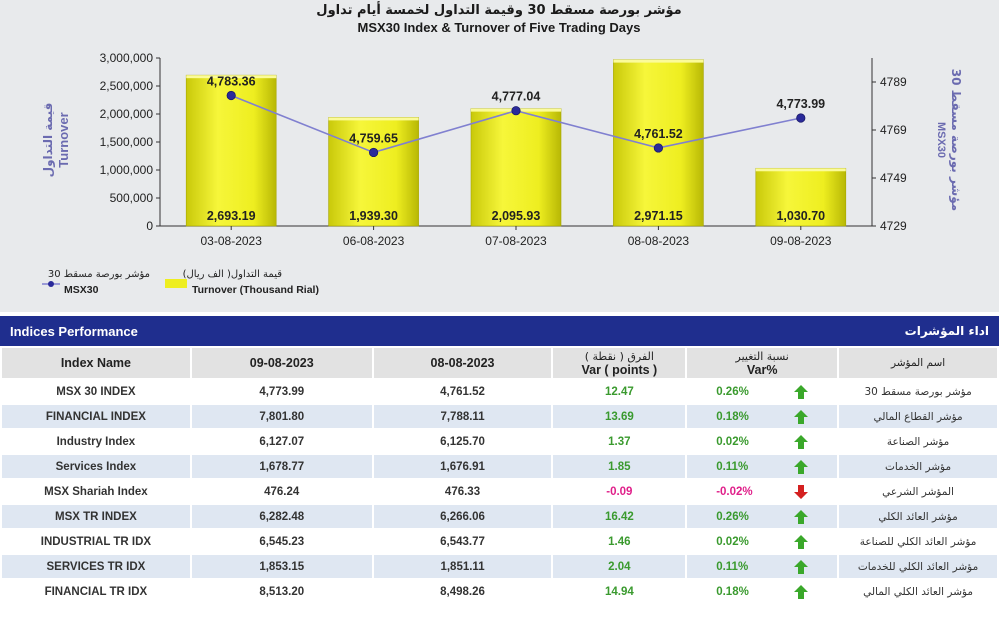  What do you see at coordinates (176, 283) in the screenshot?
I see `legend-bar-swatch` at bounding box center [176, 283].